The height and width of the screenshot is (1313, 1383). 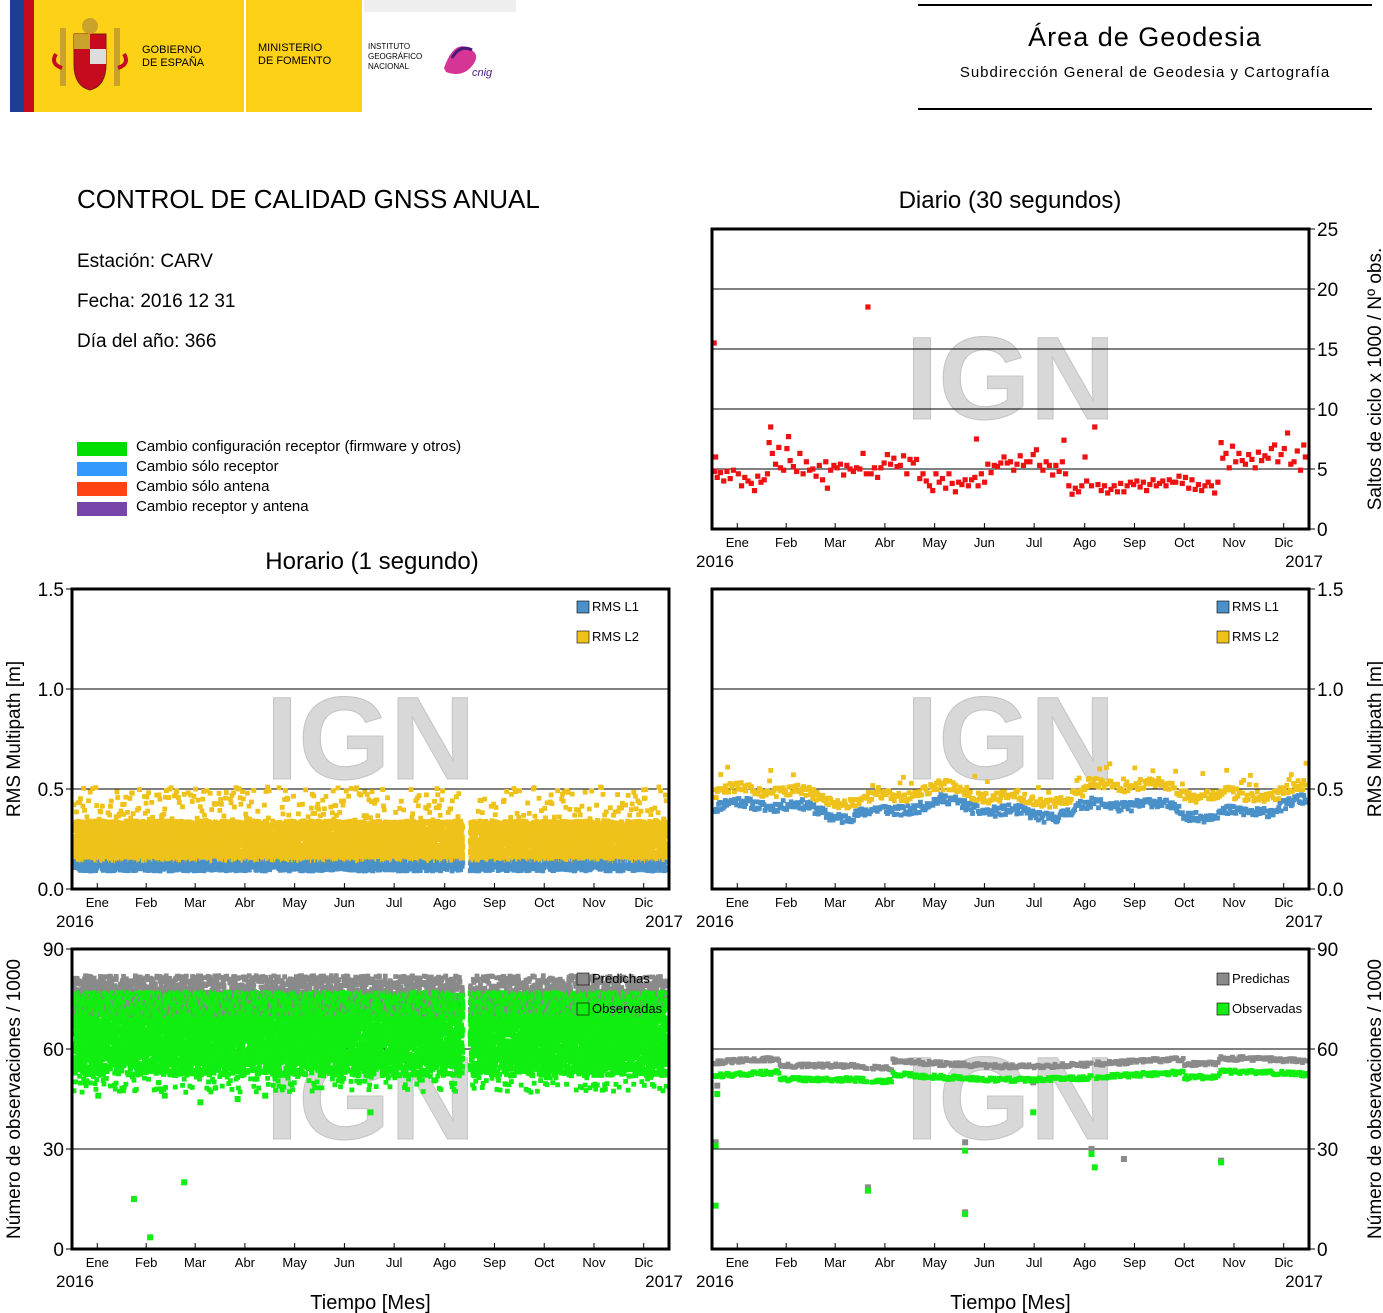 What do you see at coordinates (1010, 379) in the screenshot?
I see `plot-area` at bounding box center [1010, 379].